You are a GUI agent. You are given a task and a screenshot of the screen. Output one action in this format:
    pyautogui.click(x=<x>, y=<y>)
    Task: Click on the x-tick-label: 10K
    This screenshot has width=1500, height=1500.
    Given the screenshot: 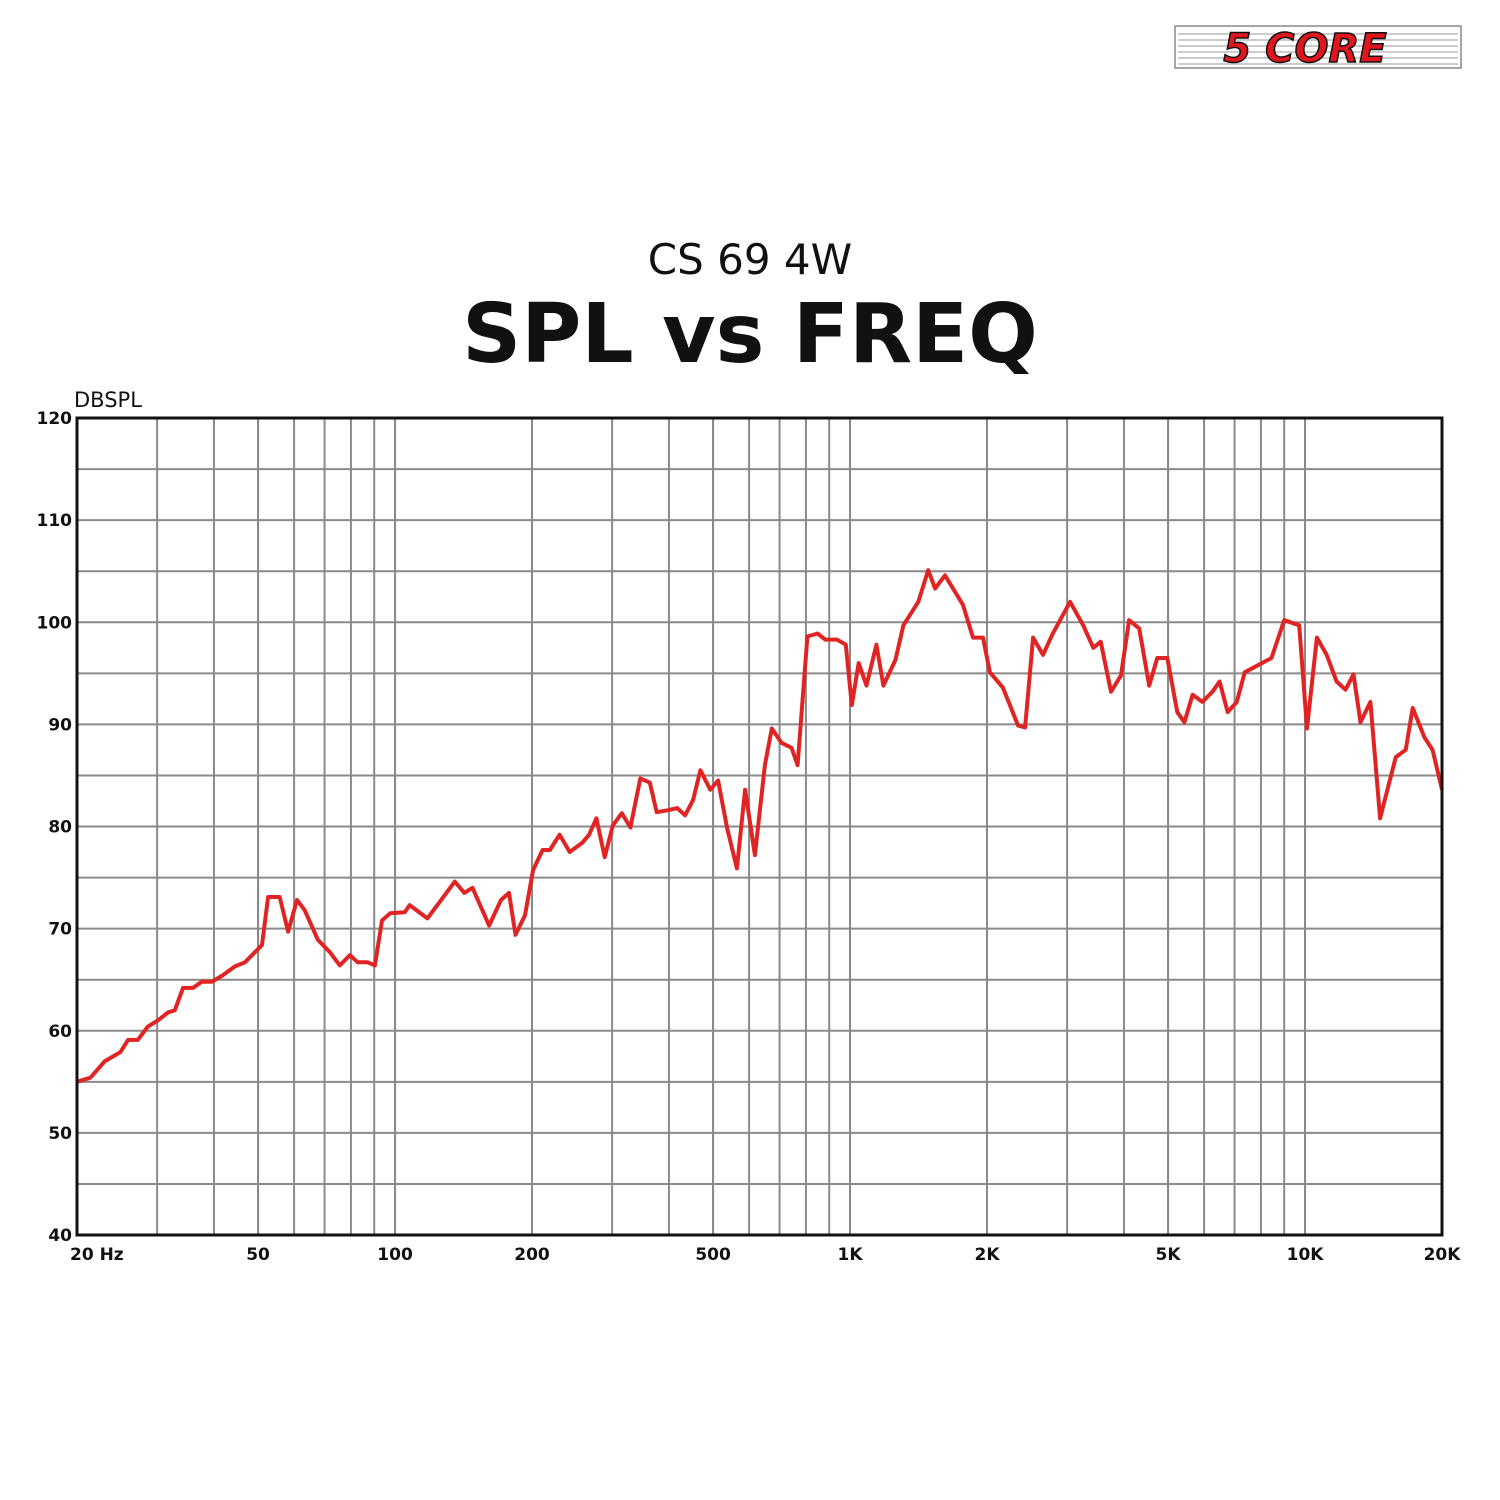 What is the action you would take?
    pyautogui.click(x=1306, y=1255)
    